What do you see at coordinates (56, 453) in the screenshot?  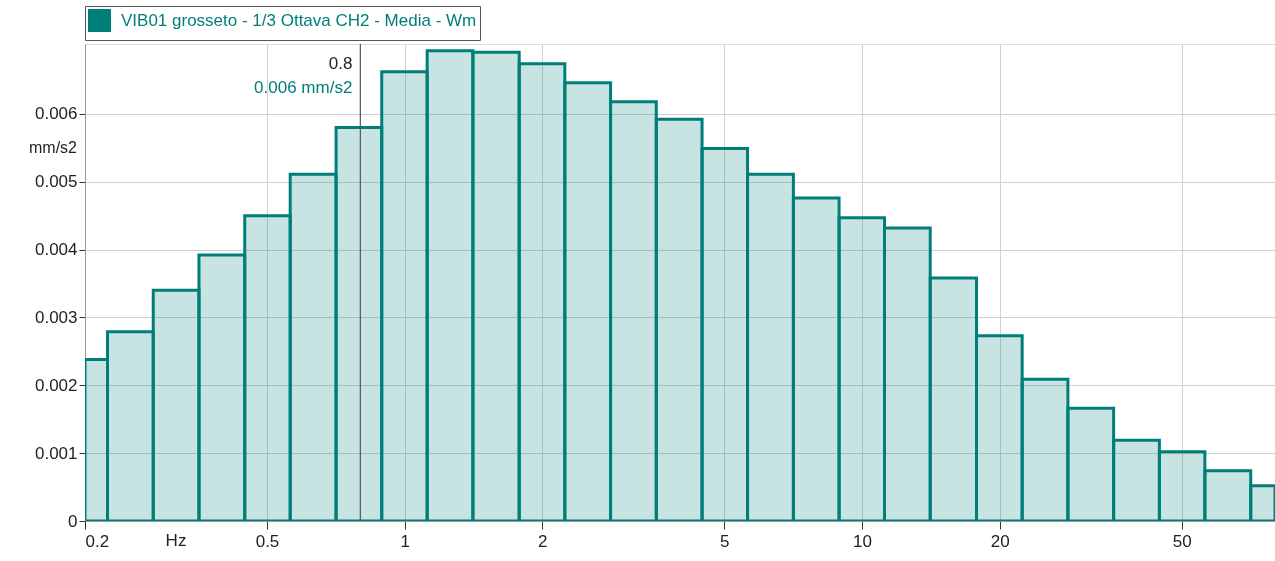 I see `y-tick-label: 0.001` at bounding box center [56, 453].